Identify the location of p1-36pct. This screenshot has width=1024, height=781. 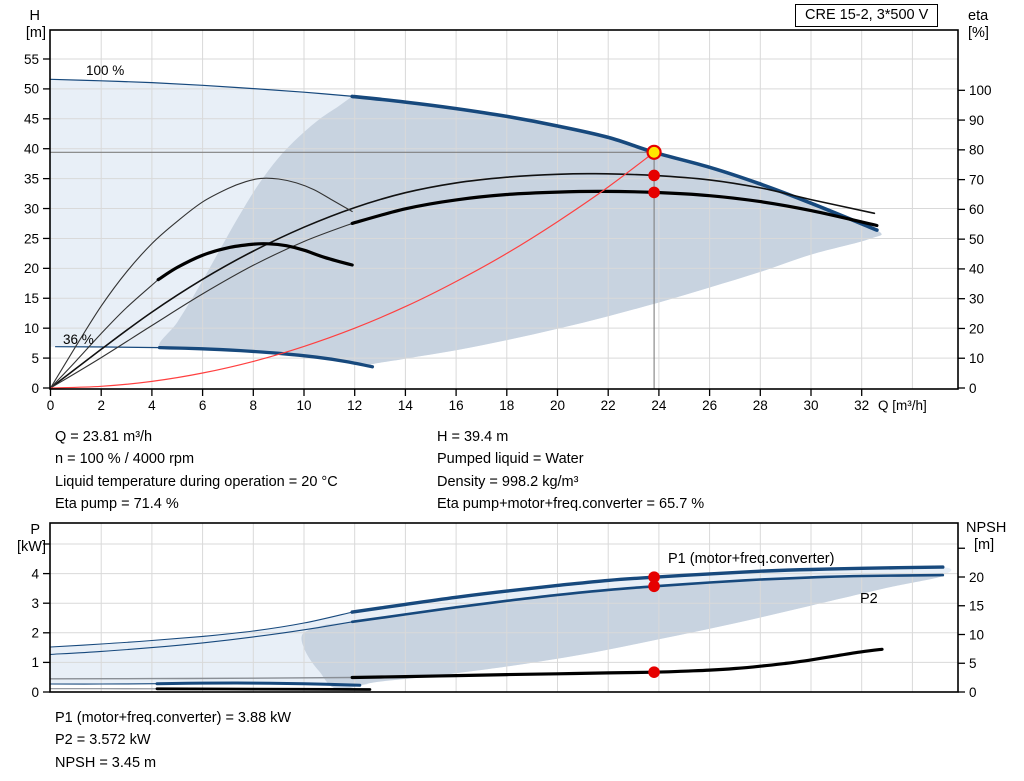
(258, 684).